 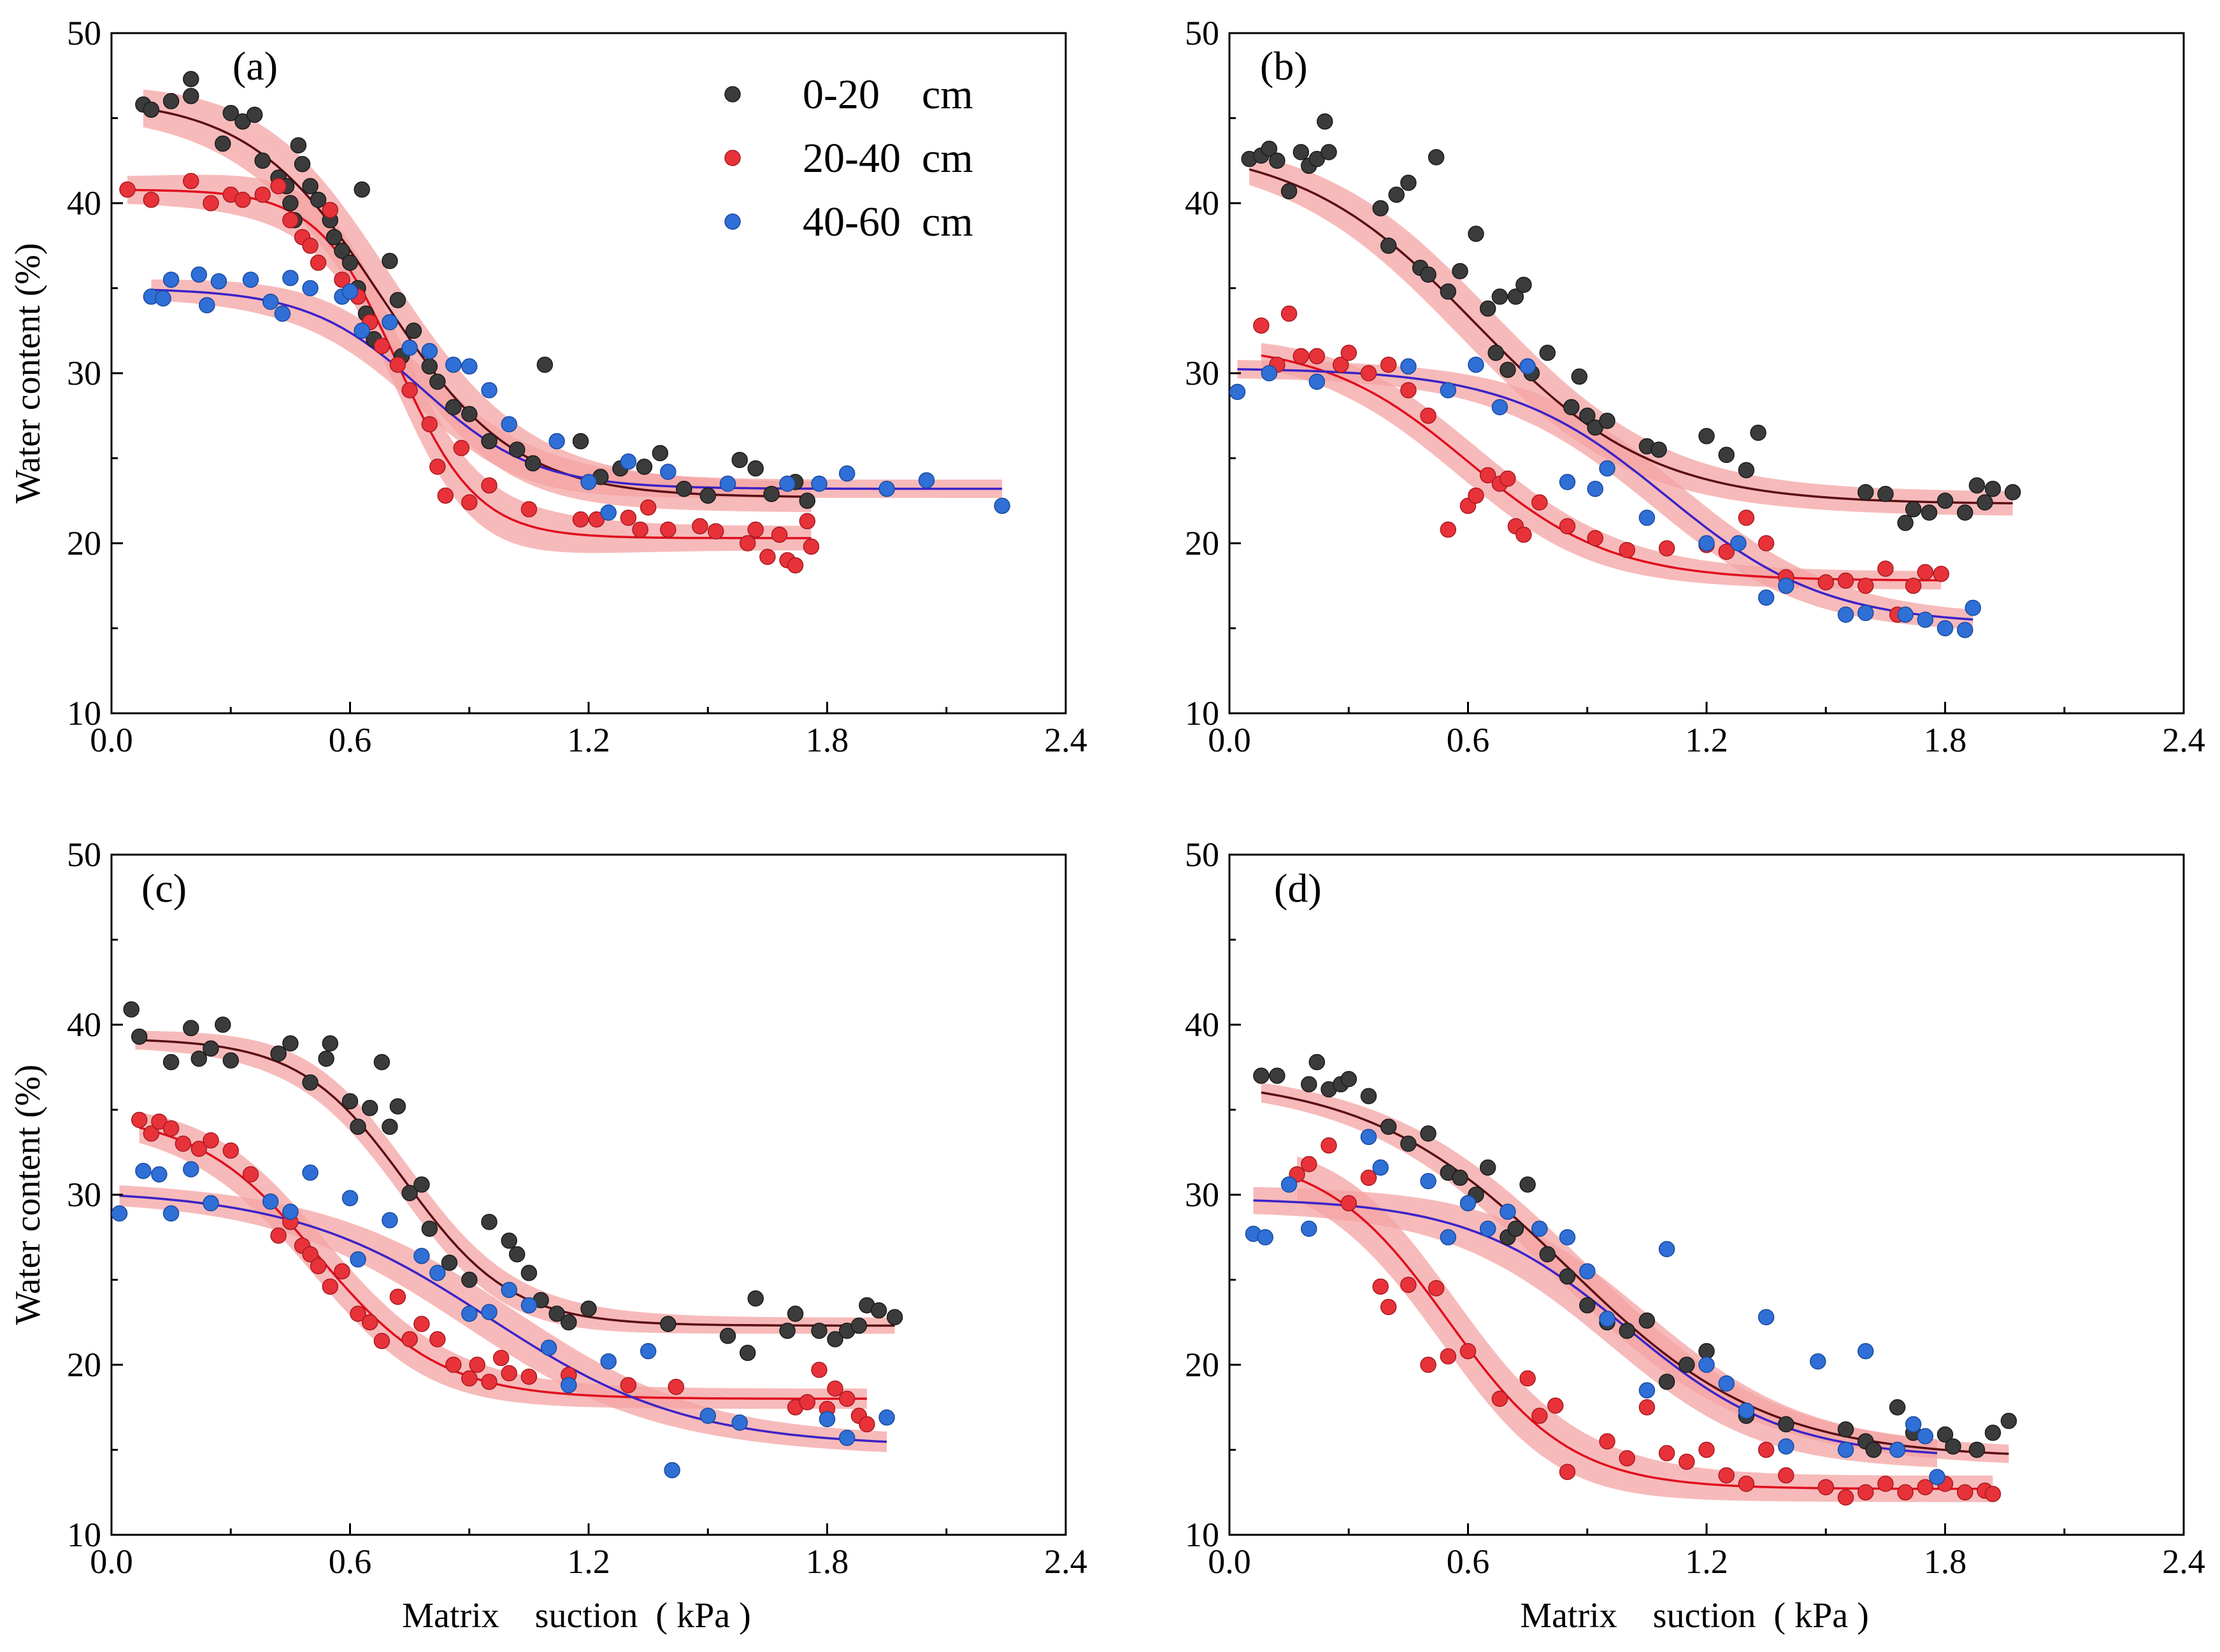 I want to click on x-tick-label: 0.0, so click(x=111, y=740).